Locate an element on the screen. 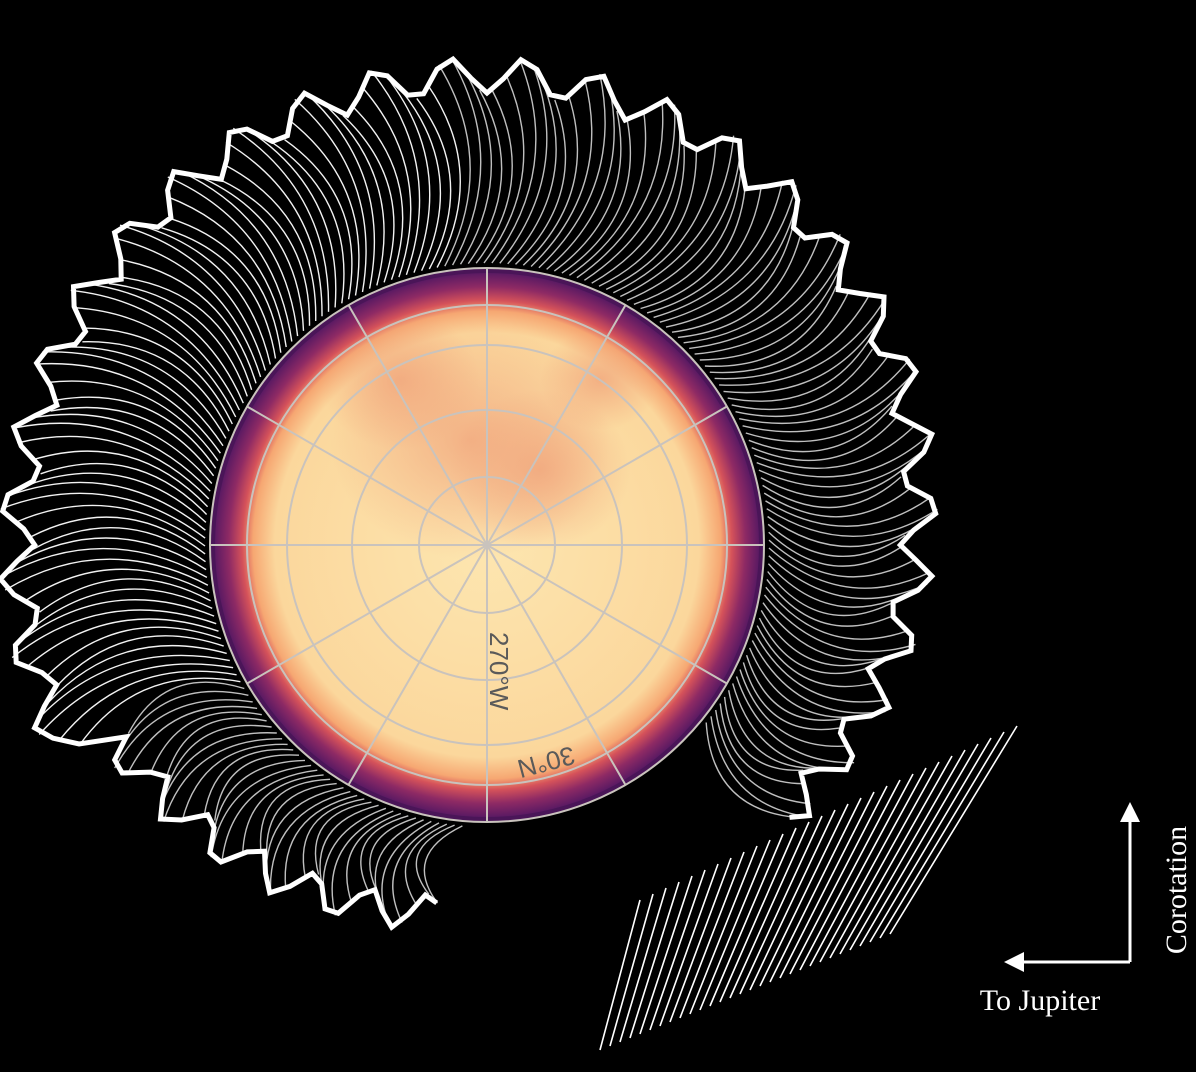  corotation-arrowhead is located at coordinates (1130, 812).